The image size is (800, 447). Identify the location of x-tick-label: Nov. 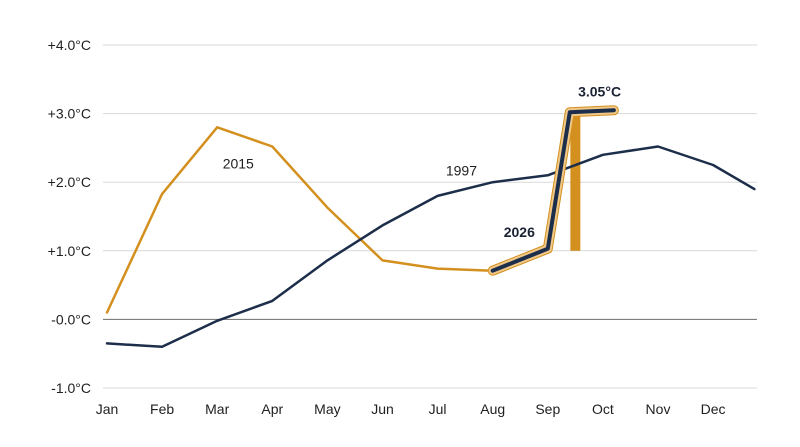
(658, 409).